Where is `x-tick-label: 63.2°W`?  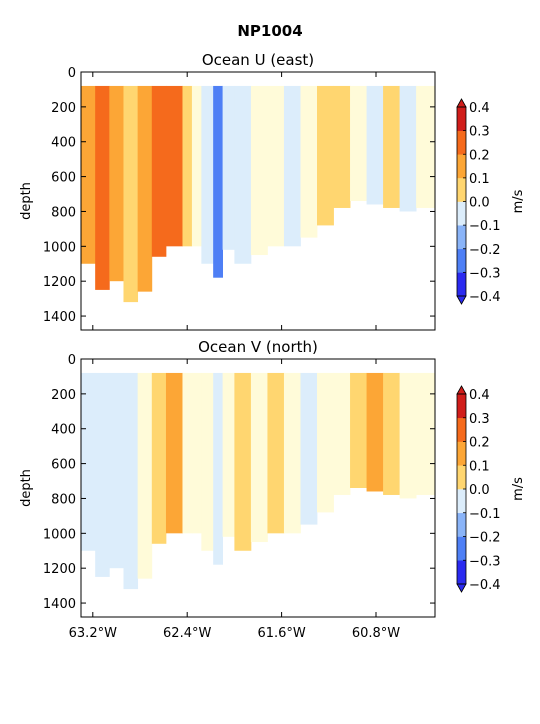 x-tick-label: 63.2°W is located at coordinates (93, 633).